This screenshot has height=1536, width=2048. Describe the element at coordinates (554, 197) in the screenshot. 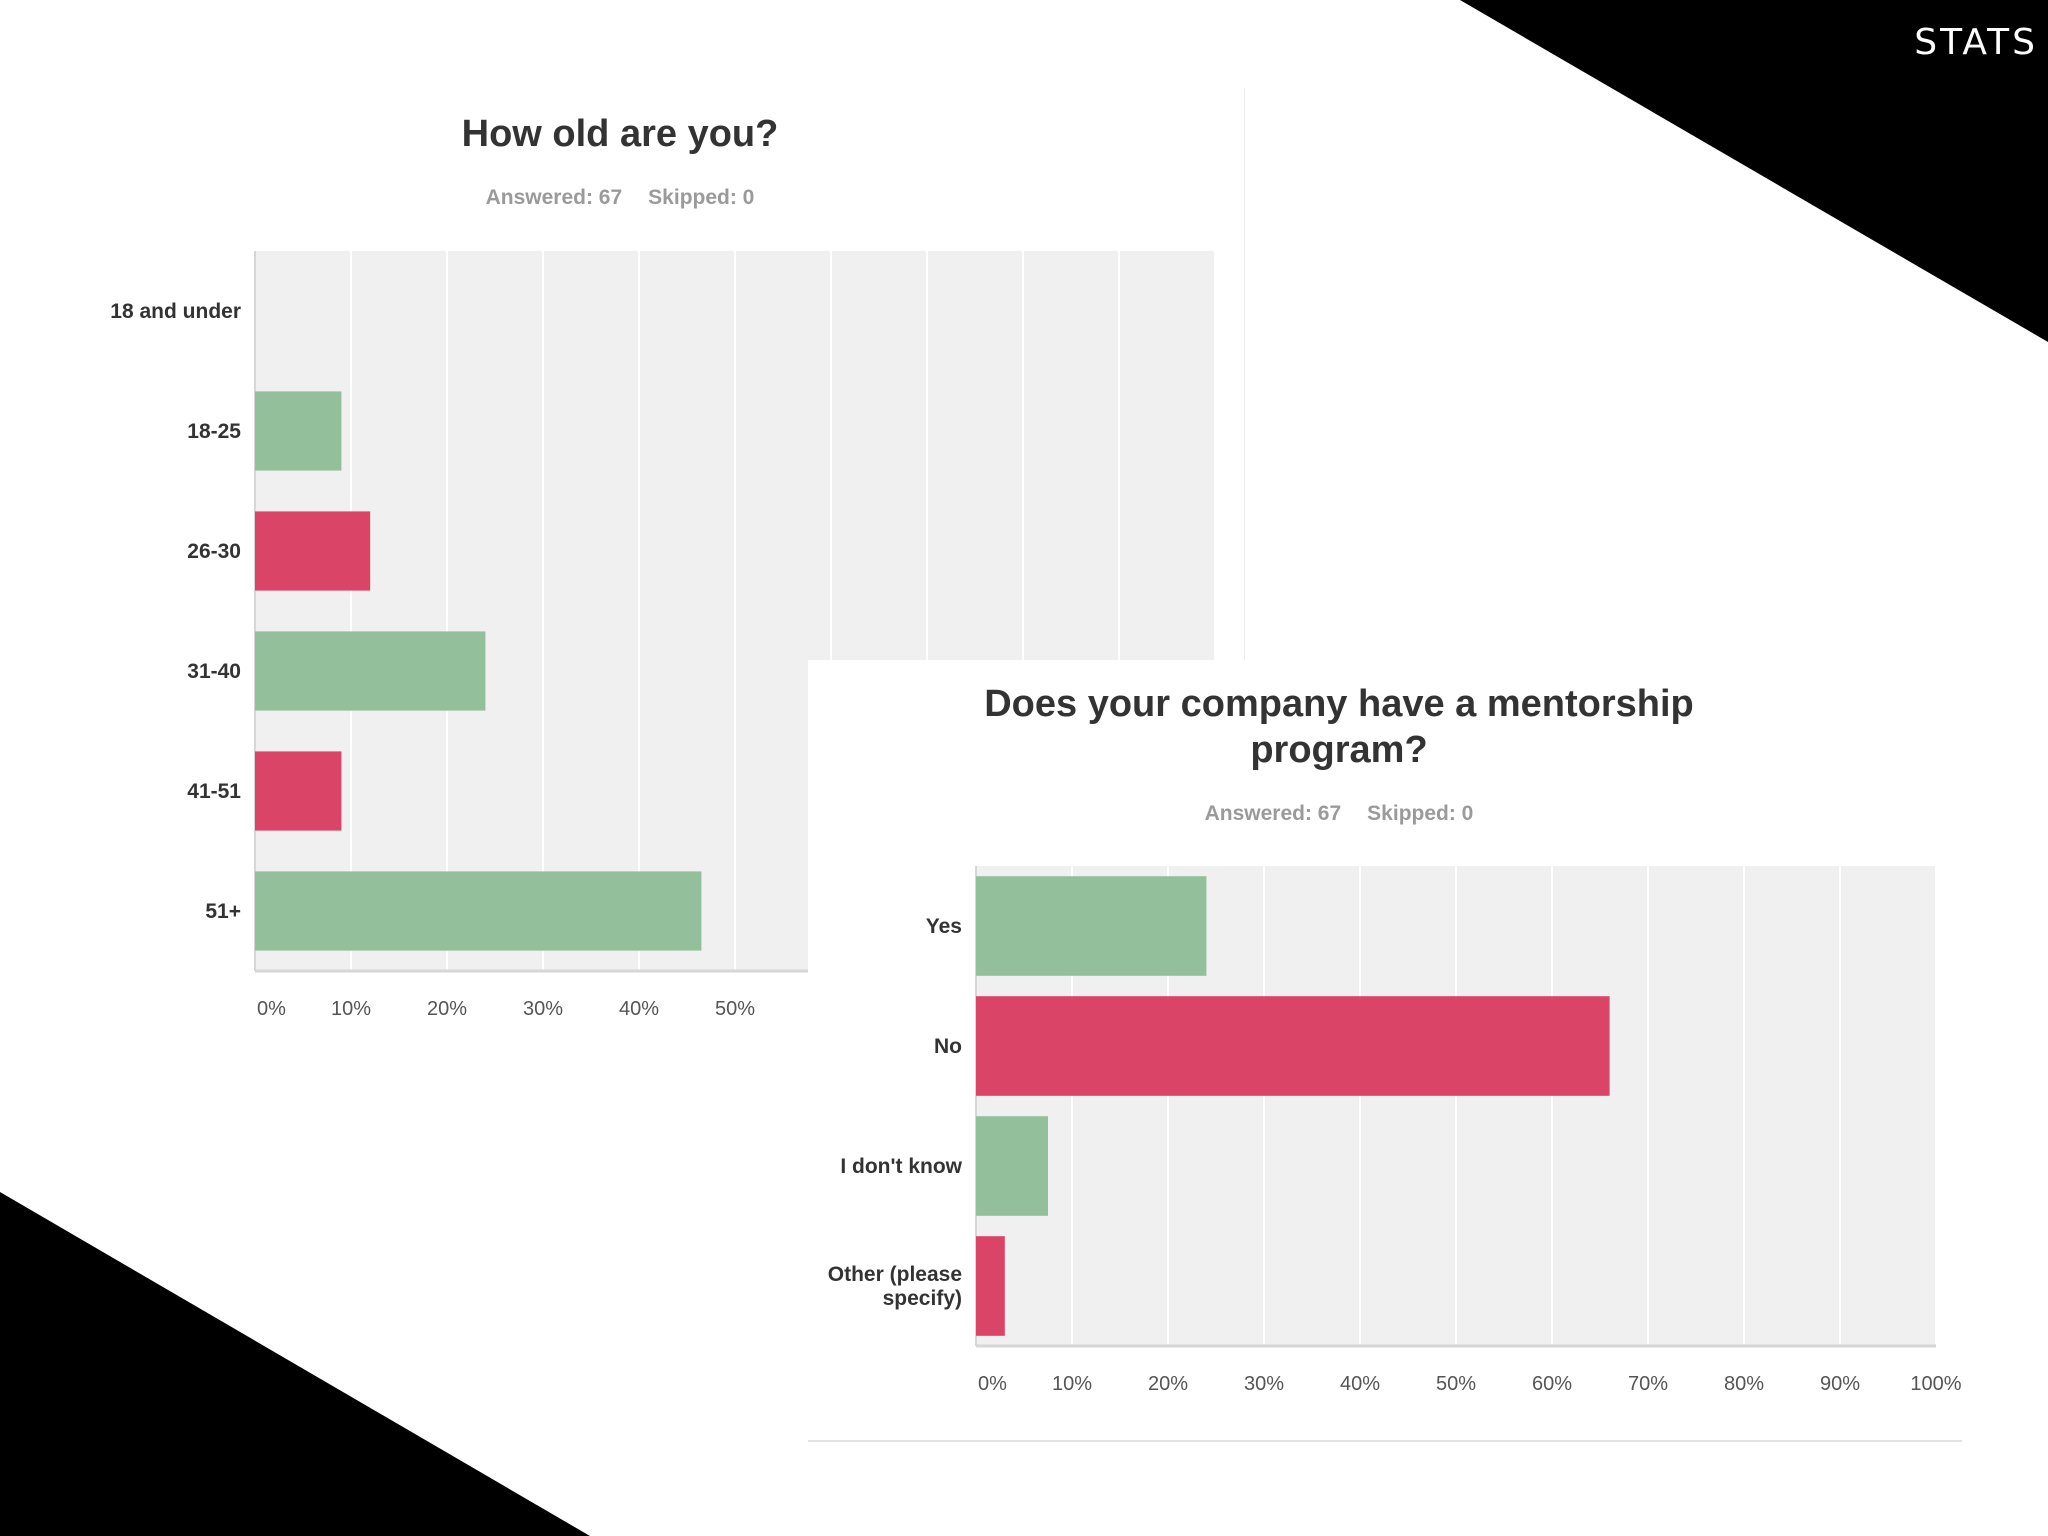

I see `age-chart-answered: Answered: 67` at that location.